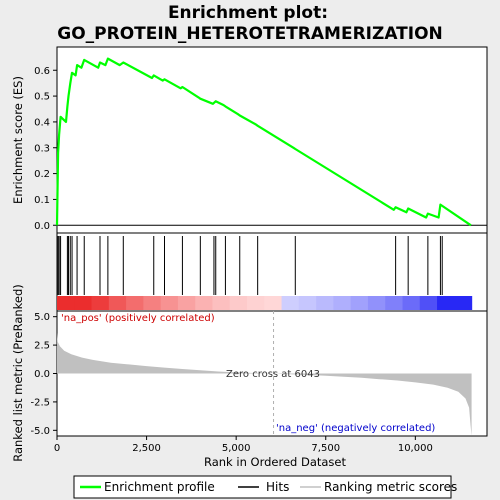 This screenshot has height=500, width=500. What do you see at coordinates (42, 200) in the screenshot?
I see `es-y-tick-label: 0.1` at bounding box center [42, 200].